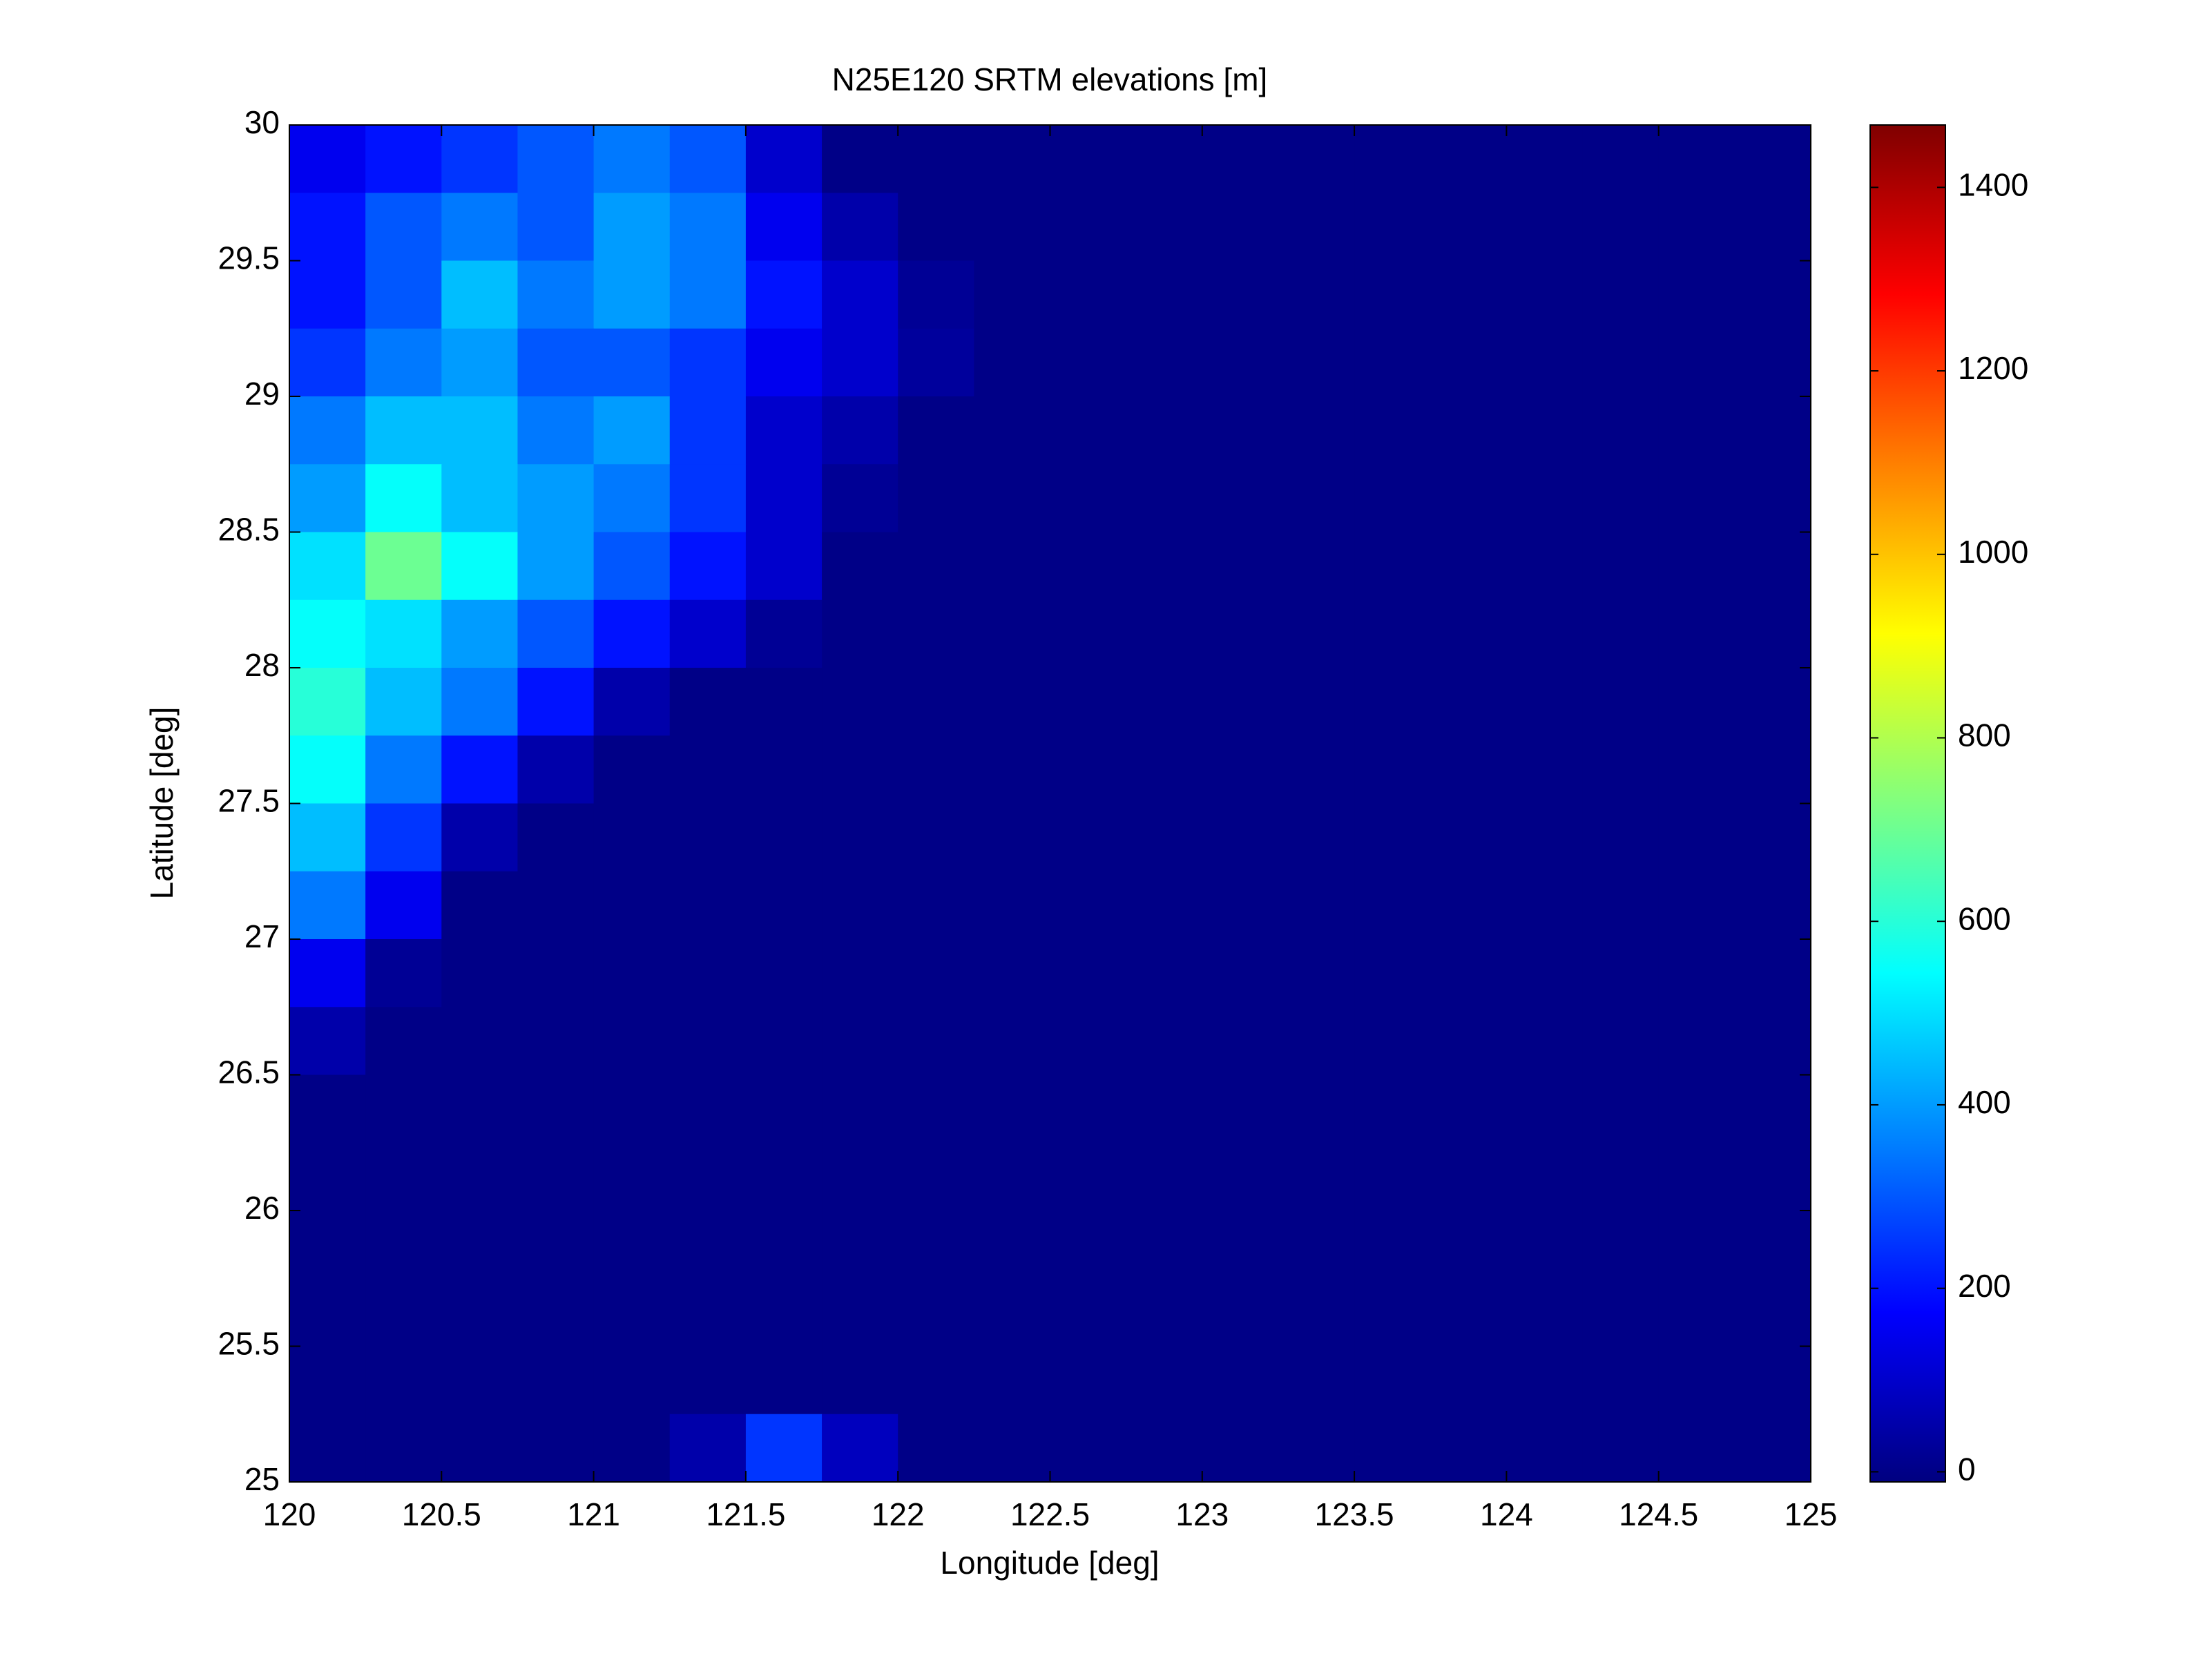 The width and height of the screenshot is (2212, 1658). Describe the element at coordinates (1993, 185) in the screenshot. I see `colorbar-tick-label: 1400` at that location.